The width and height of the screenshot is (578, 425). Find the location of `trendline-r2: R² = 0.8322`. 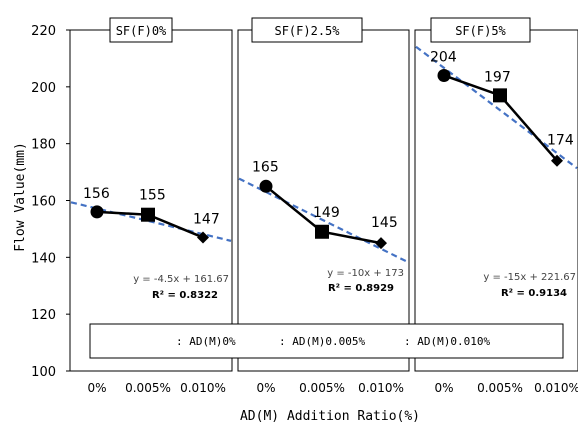

trendline-r2: R² = 0.8322 is located at coordinates (185, 295).